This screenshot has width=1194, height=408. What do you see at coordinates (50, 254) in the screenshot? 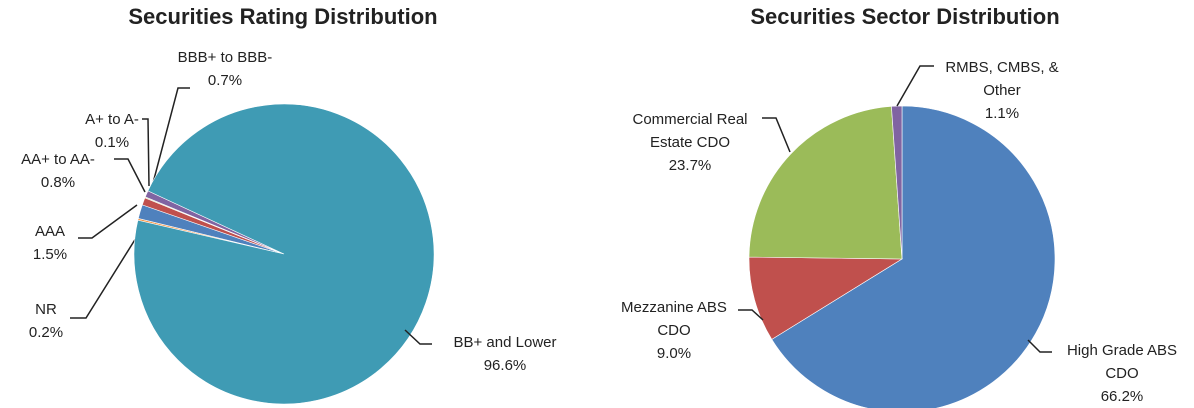
I see `slice-value: 1.5%` at bounding box center [50, 254].